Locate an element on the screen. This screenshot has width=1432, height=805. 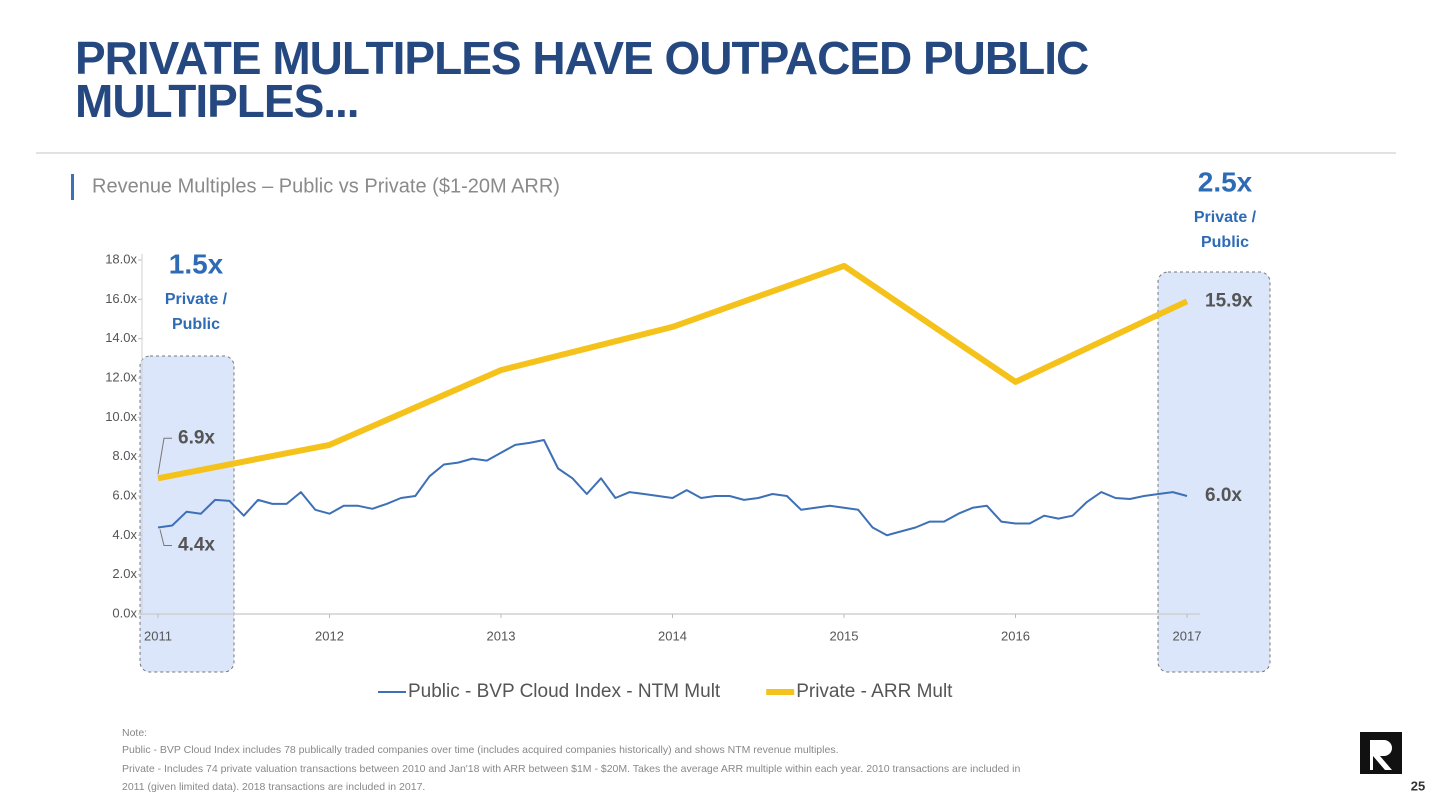
y-tick-label: 2.0x is located at coordinates (124, 573).